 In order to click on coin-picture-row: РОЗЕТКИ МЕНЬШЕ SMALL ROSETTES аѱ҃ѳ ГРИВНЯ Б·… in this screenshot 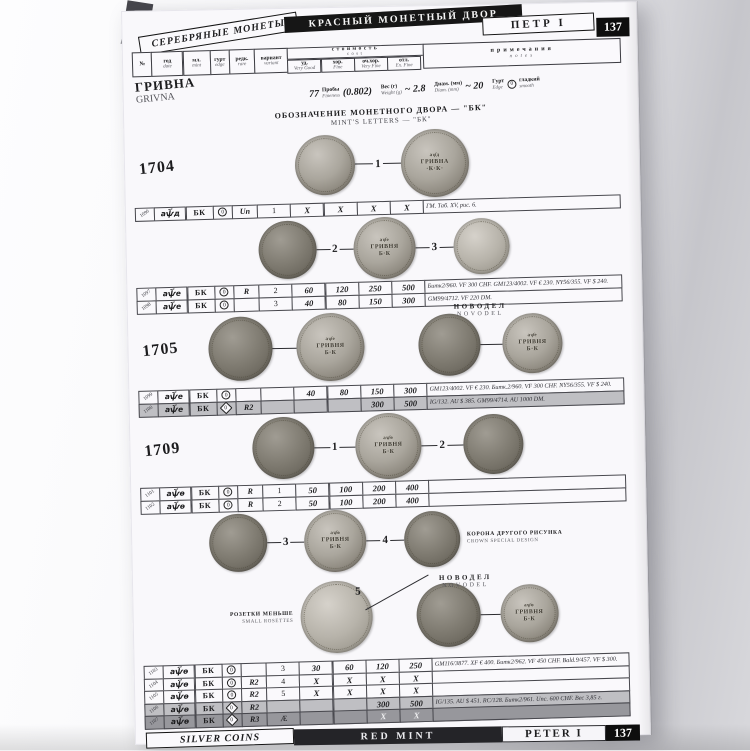, I will do `click(391, 615)`.